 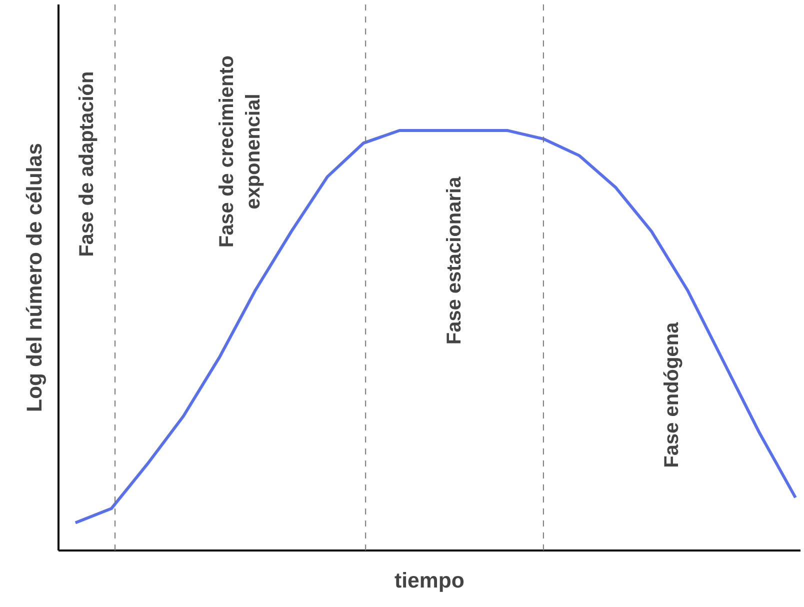 I want to click on annotation: Fase de adaptación, so click(x=87, y=164).